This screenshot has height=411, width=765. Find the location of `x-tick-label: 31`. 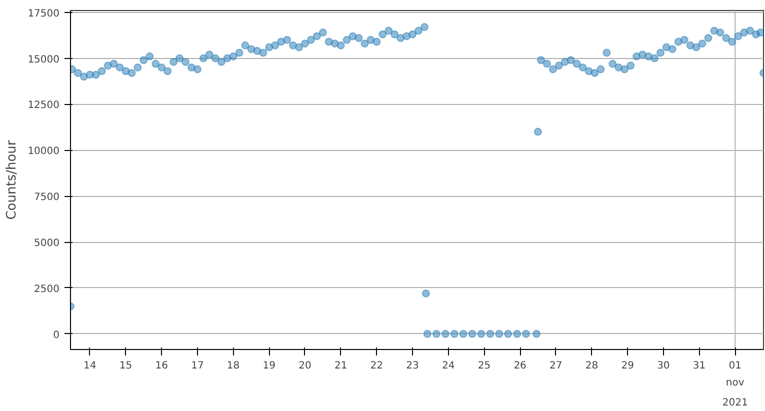

x-tick-label: 31 is located at coordinates (699, 366).